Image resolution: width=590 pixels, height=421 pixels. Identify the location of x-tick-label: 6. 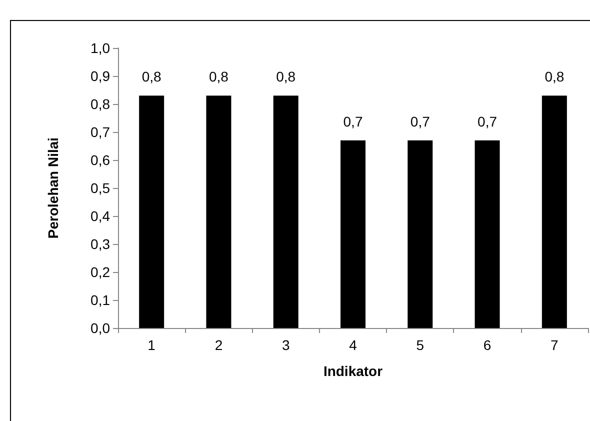
(487, 345).